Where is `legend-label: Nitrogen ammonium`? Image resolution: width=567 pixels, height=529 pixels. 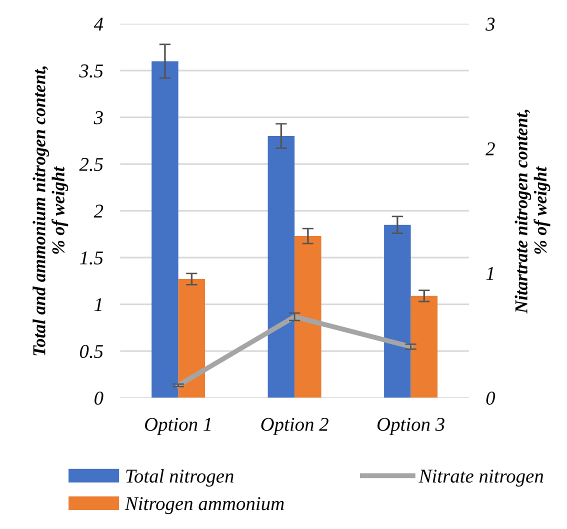
legend-label: Nitrogen ammonium is located at coordinates (204, 505).